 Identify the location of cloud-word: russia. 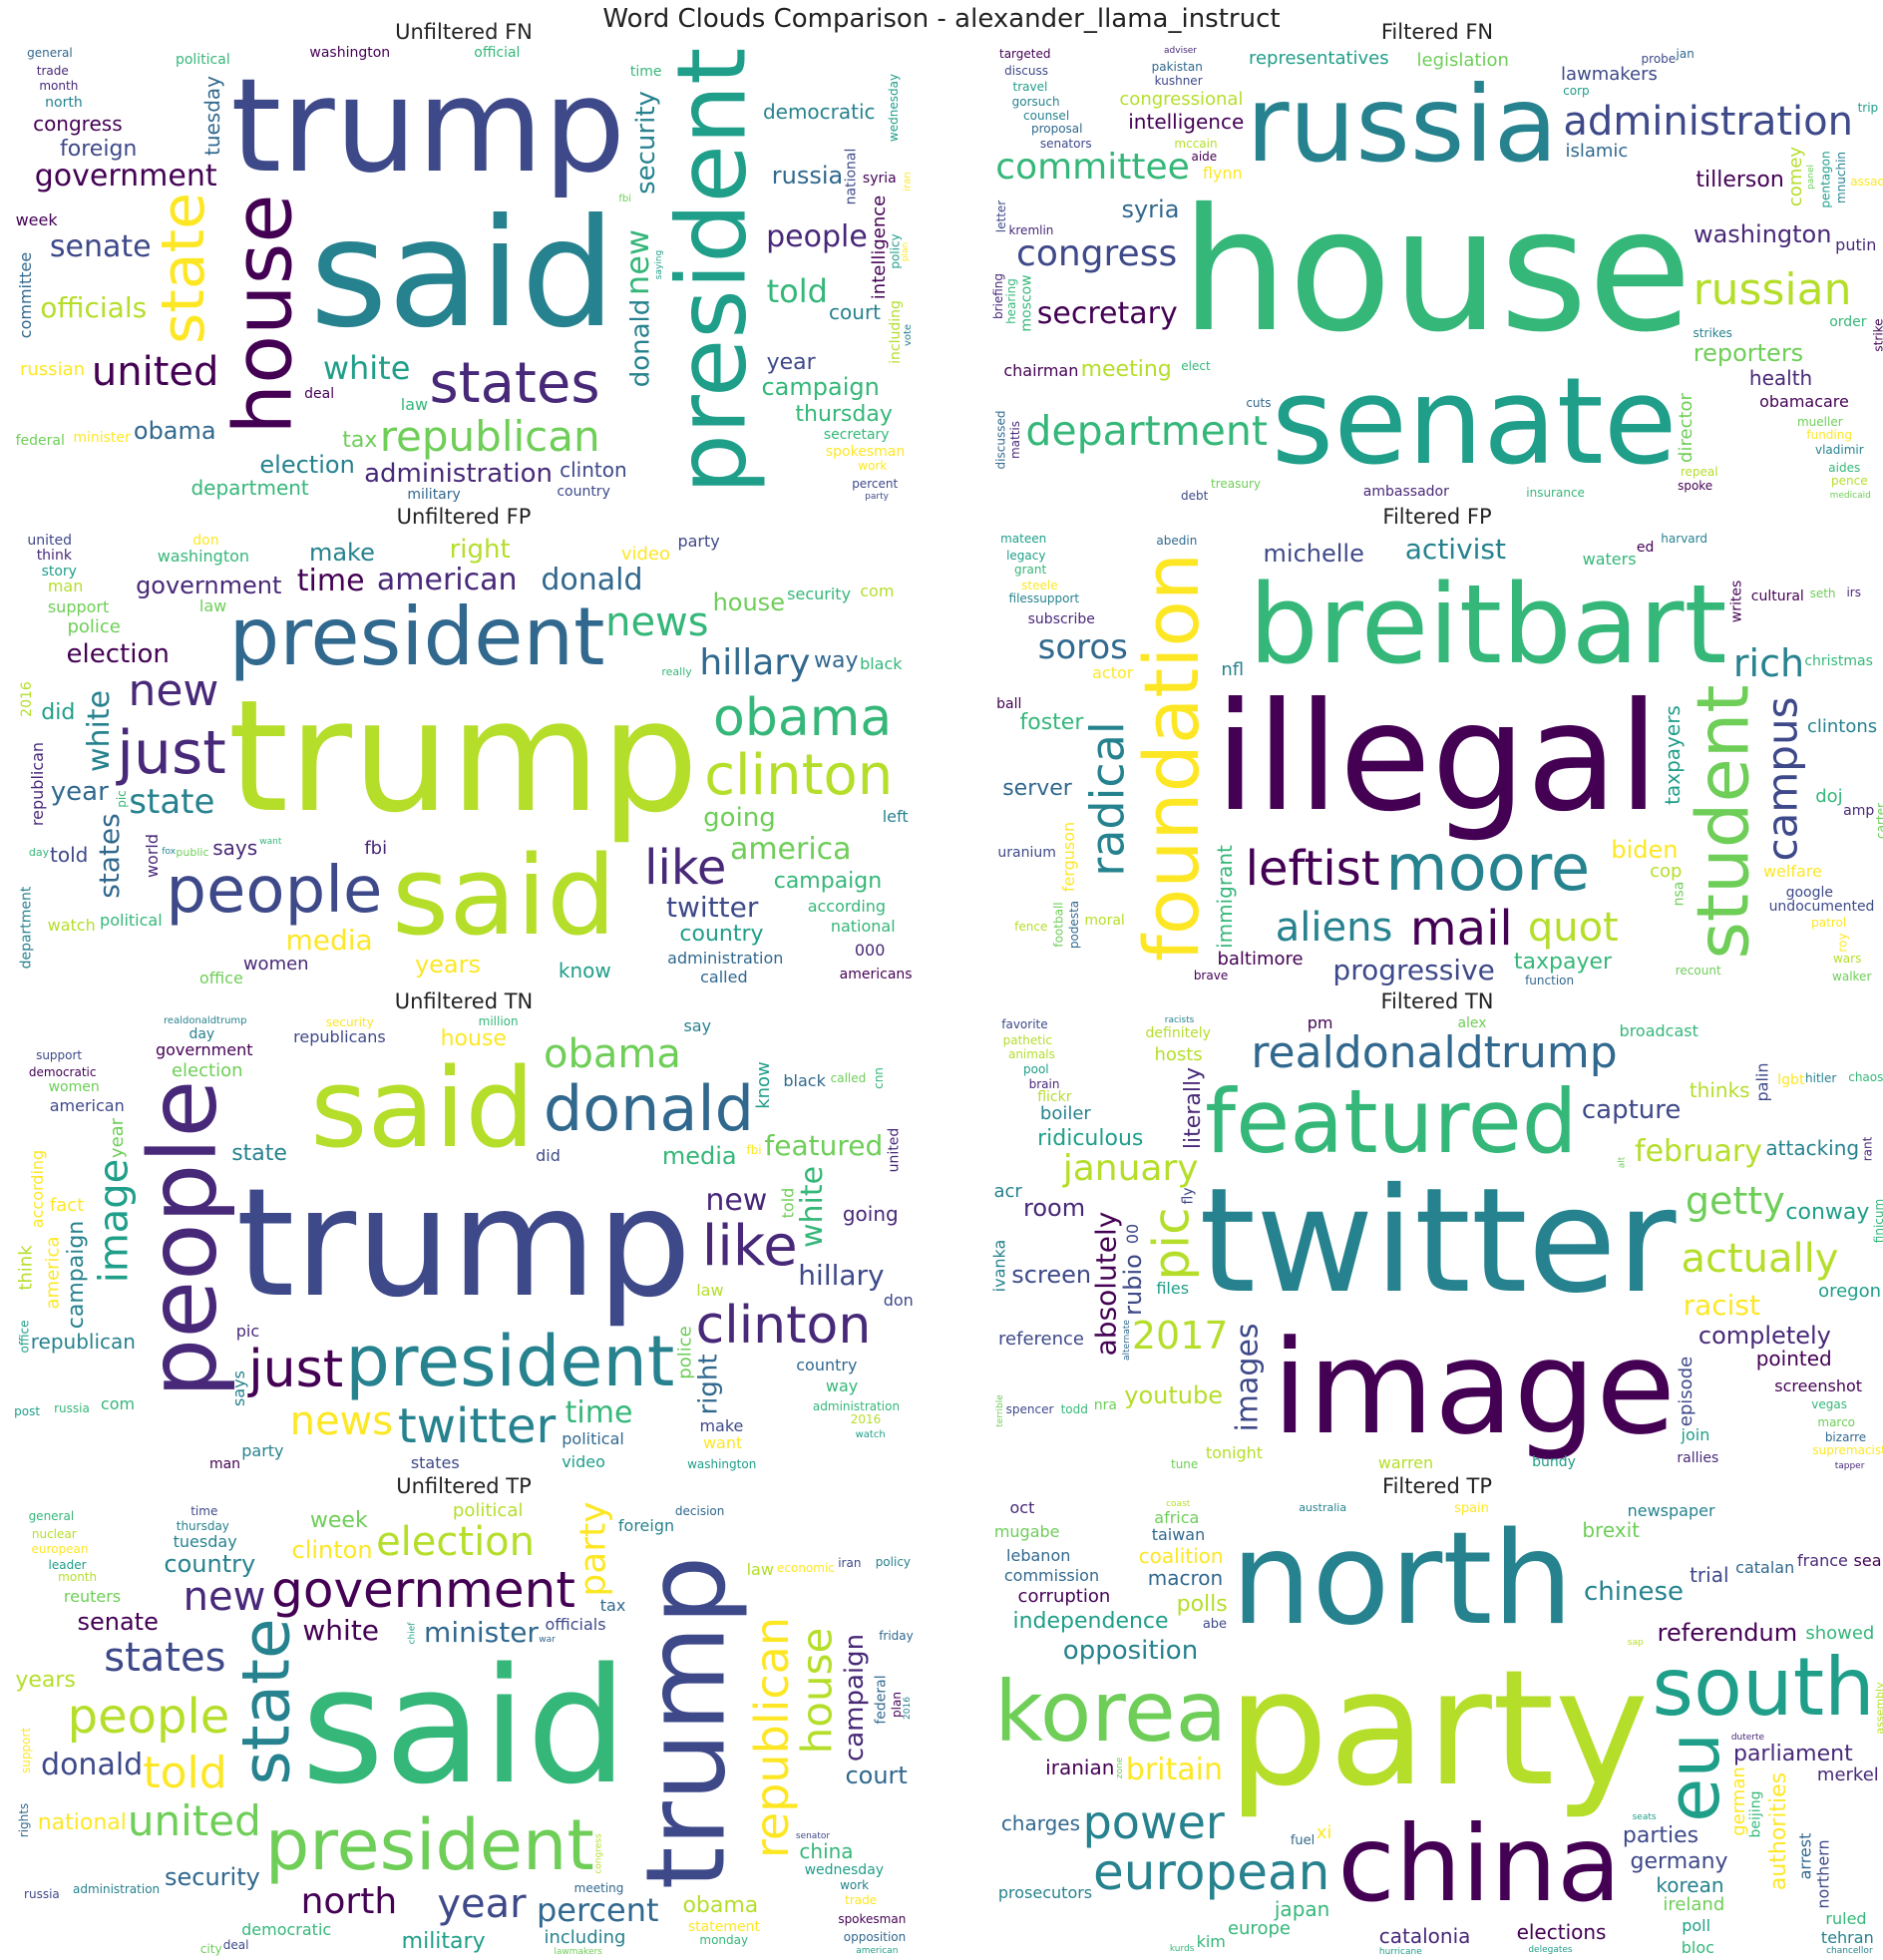
(42, 1895).